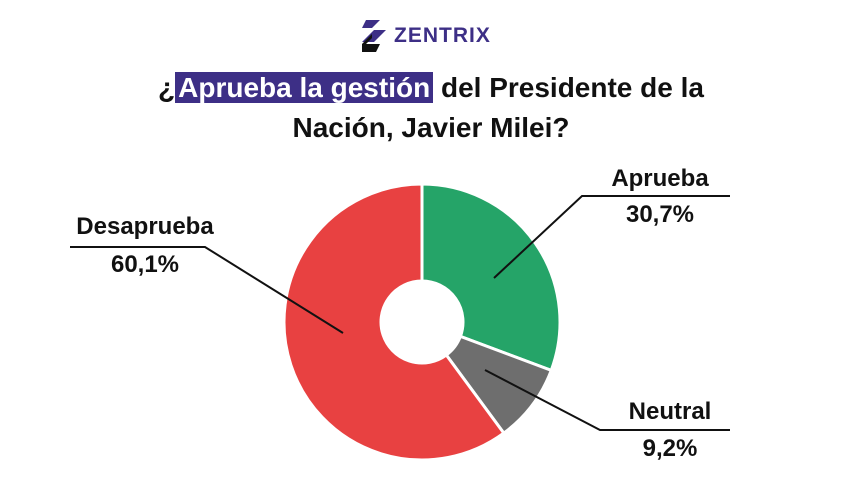 The height and width of the screenshot is (484, 862). Describe the element at coordinates (145, 226) in the screenshot. I see `label-desaprueba-name: Desaprueba` at that location.